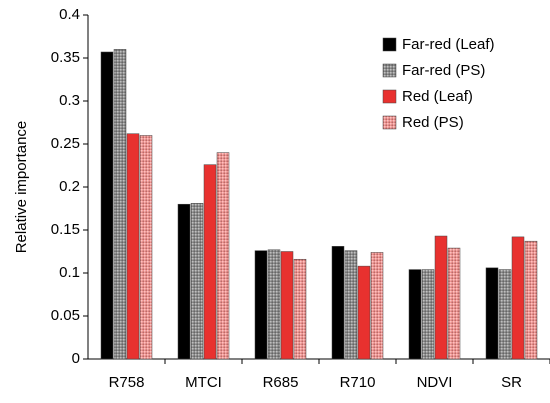  What do you see at coordinates (65, 229) in the screenshot?
I see `y-tick-label: 0.15` at bounding box center [65, 229].